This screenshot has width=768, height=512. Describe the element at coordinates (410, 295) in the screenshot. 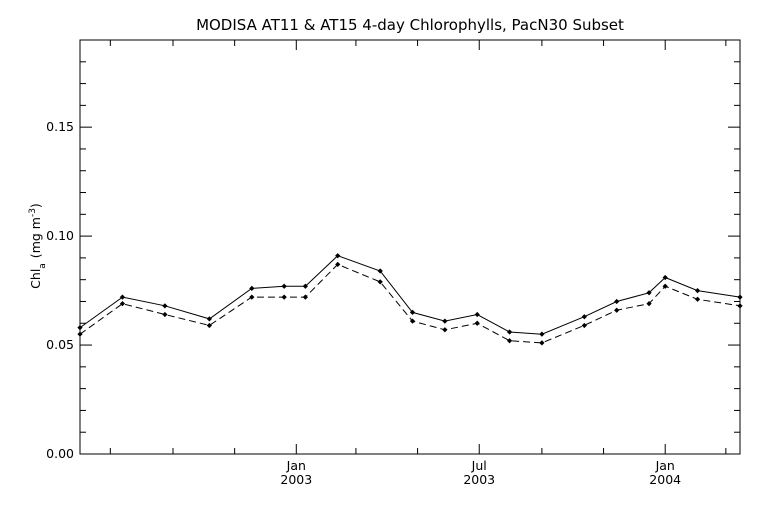

I see `series-line-solid` at that location.